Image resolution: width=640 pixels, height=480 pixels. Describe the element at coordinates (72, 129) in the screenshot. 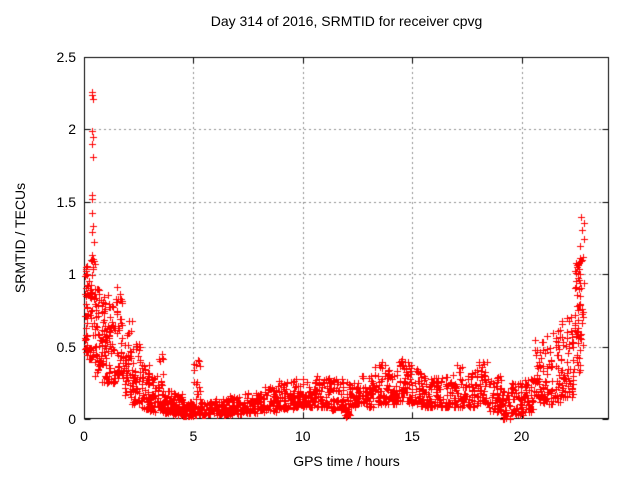

I see `y-tick-label: 2` at that location.